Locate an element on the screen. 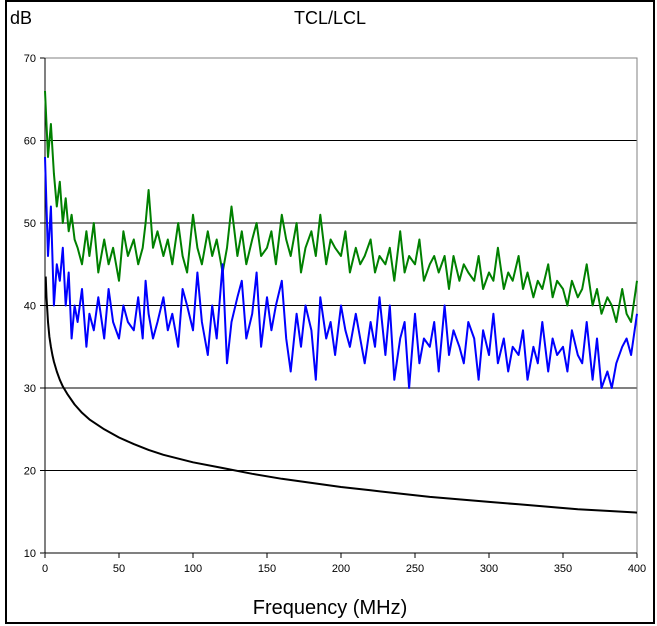 The width and height of the screenshot is (657, 626). y-tick-label-10: 10 is located at coordinates (30, 554).